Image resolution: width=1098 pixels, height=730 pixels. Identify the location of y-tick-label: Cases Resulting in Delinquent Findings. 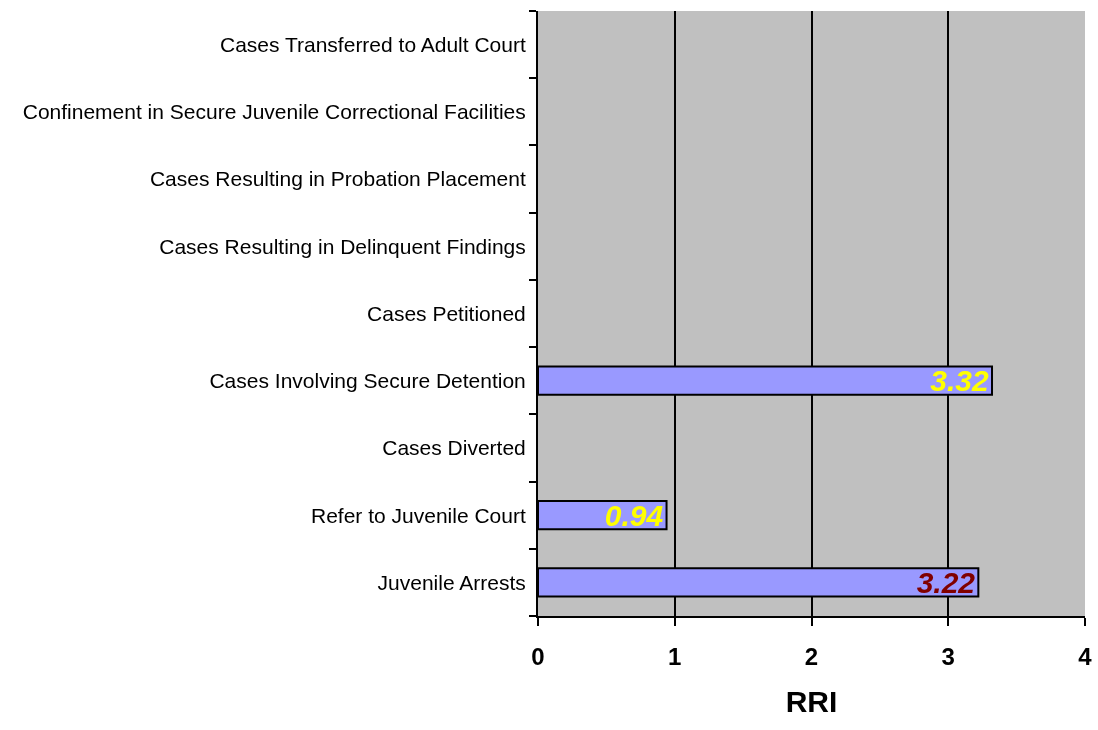
(342, 246).